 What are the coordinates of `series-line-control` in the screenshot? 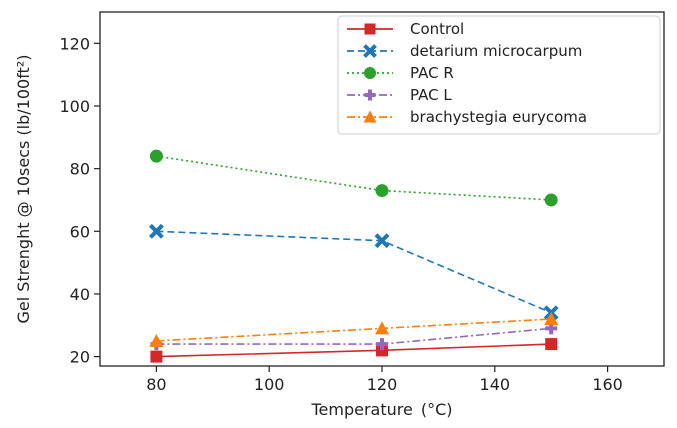 It's located at (354, 350).